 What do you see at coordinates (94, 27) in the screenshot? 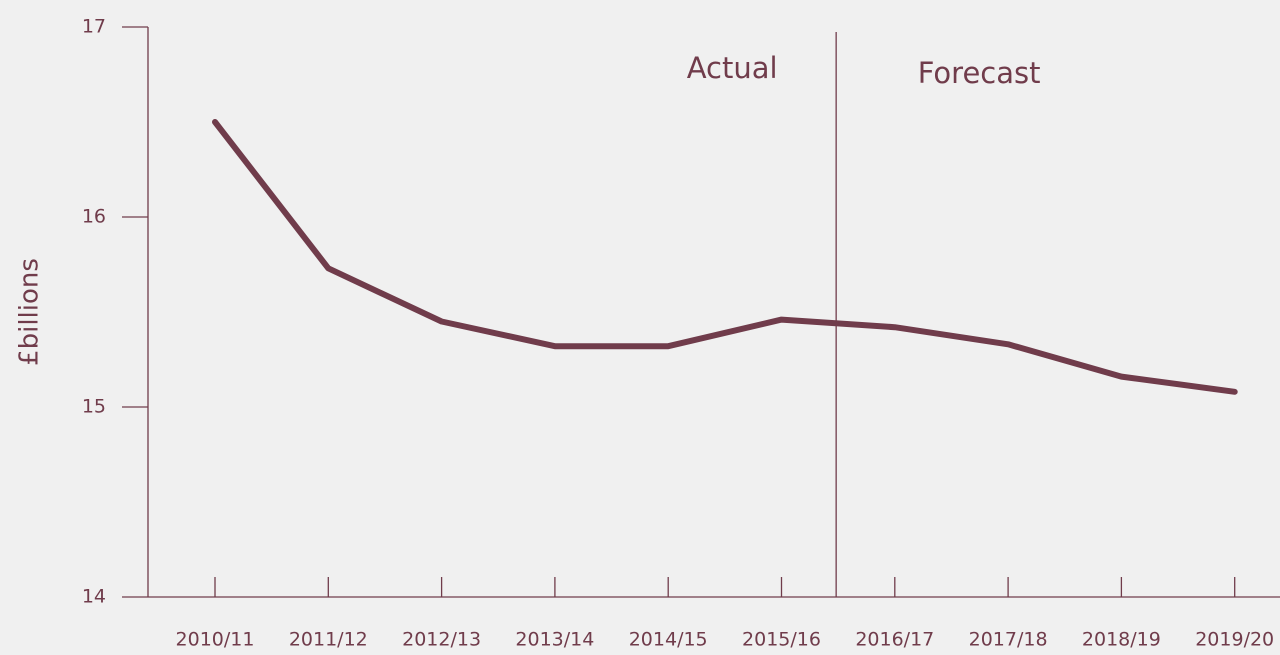
I see `y-tick-label: 17` at bounding box center [94, 27].